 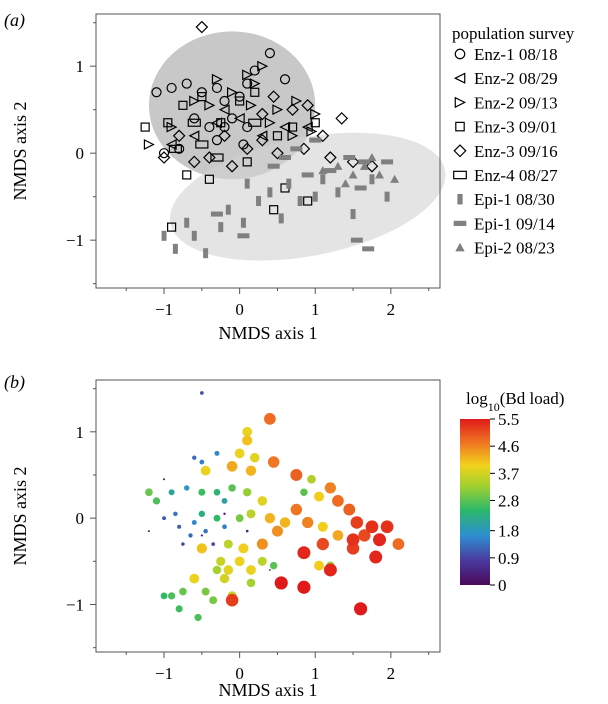 What do you see at coordinates (270, 139) in the screenshot?
I see `a-points` at bounding box center [270, 139].